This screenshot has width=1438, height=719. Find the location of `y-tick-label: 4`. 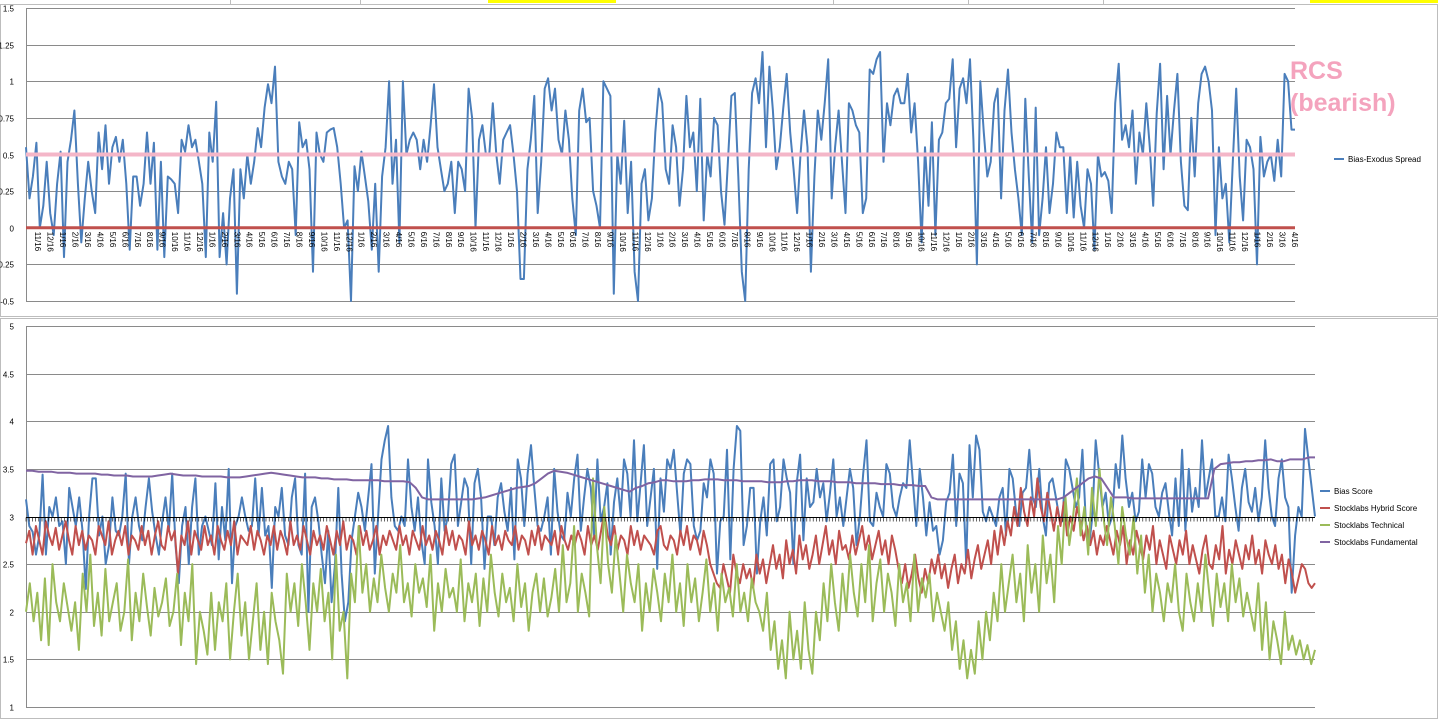

y-tick-label: 4 is located at coordinates (12, 422).